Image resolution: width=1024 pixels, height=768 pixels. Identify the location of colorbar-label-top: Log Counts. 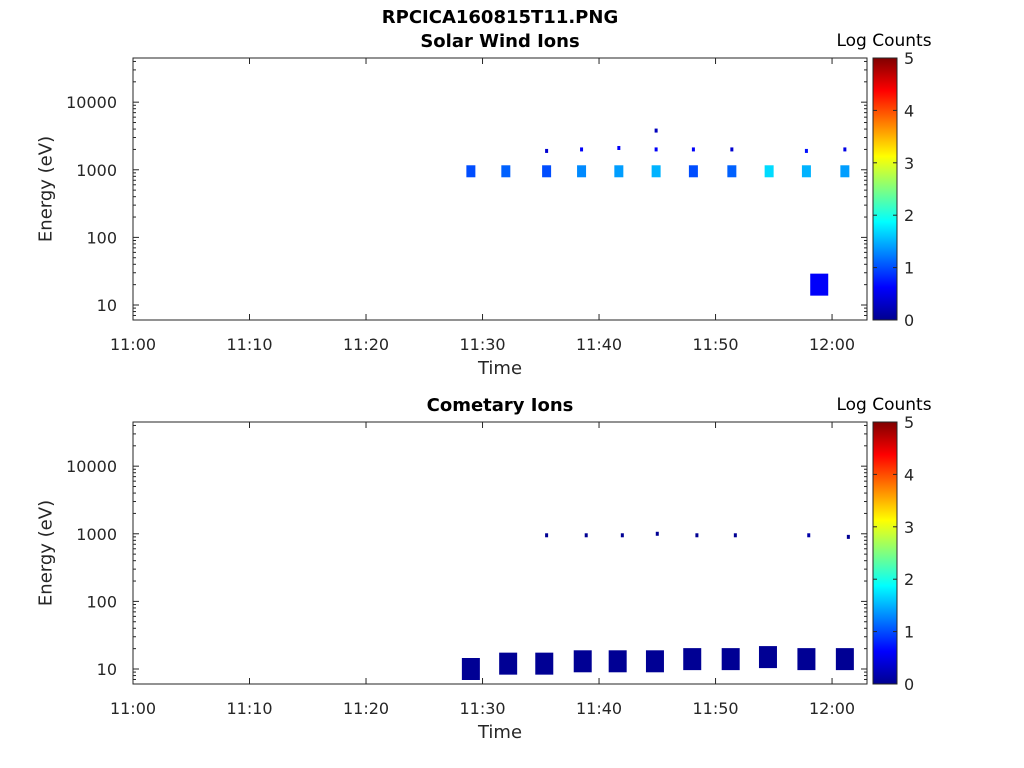
(884, 41).